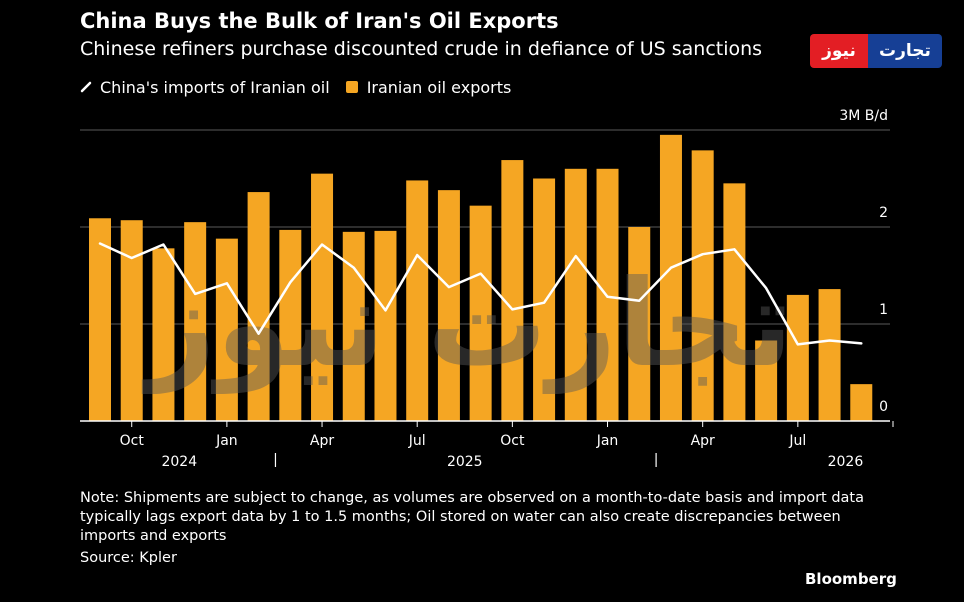 This screenshot has width=964, height=602. What do you see at coordinates (883, 407) in the screenshot?
I see `y-tick-label-0: 0` at bounding box center [883, 407].